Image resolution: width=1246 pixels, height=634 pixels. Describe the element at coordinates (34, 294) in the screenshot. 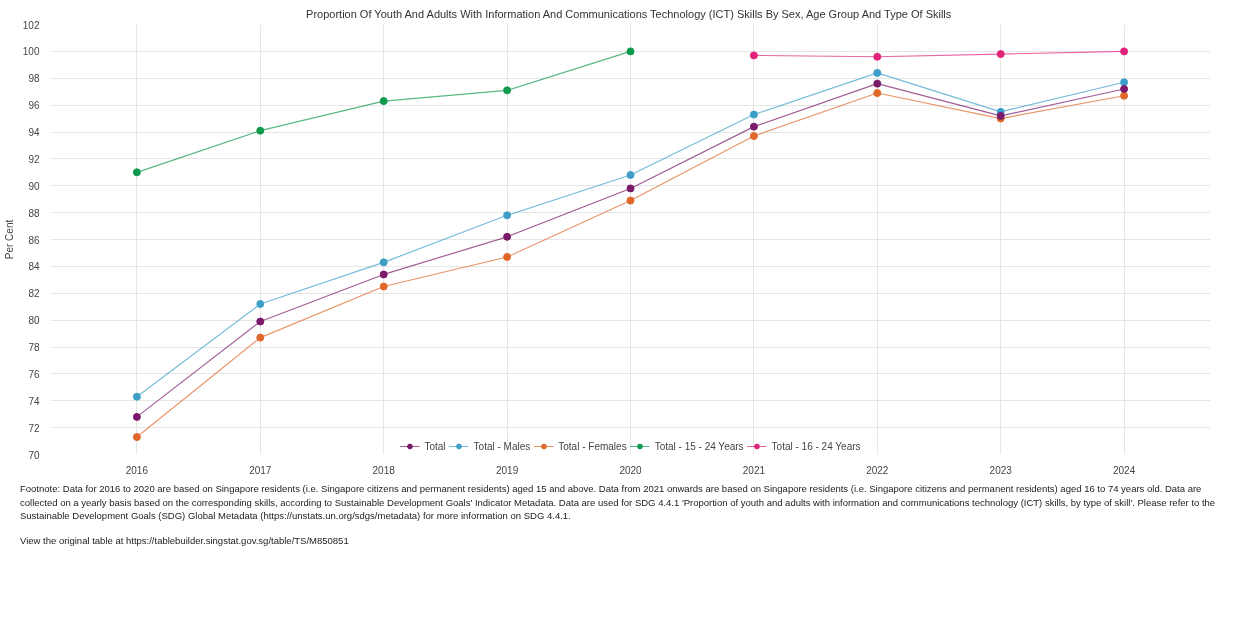

I see `y-tick-label: 82` at that location.